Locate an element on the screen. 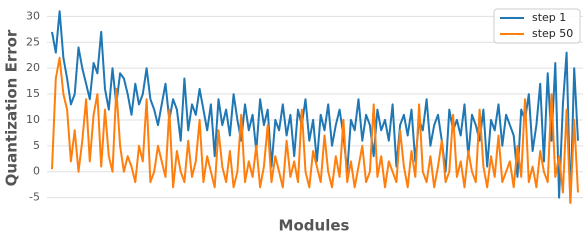 This screenshot has height=240, width=588. y-tick-label: 20 is located at coordinates (33, 67).